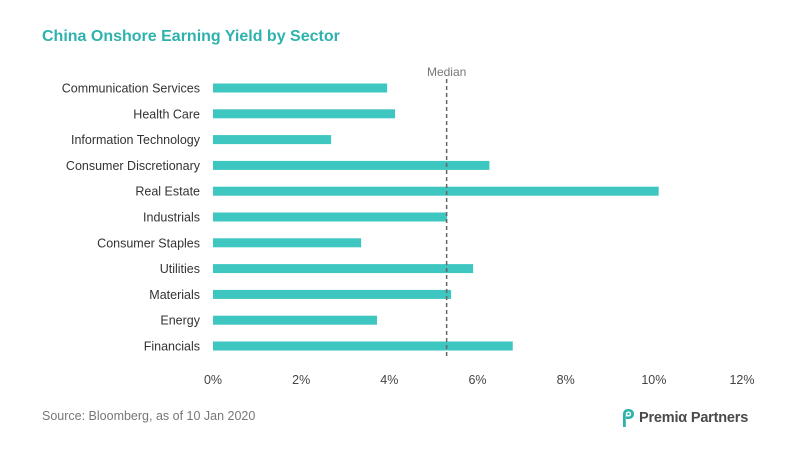 The width and height of the screenshot is (800, 450). What do you see at coordinates (446, 210) in the screenshot?
I see `median-reference-group: Median` at bounding box center [446, 210].